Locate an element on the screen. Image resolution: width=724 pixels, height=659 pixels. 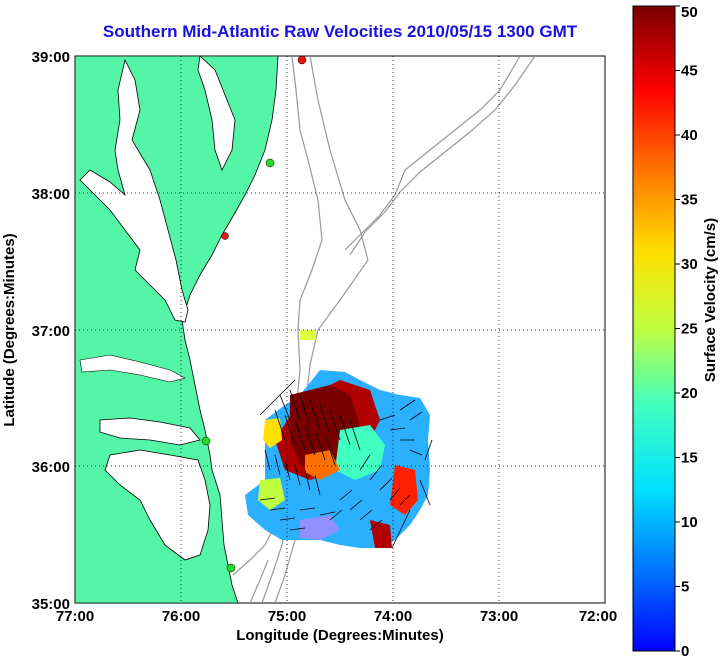
chesapeake-bay is located at coordinates (134, 190).